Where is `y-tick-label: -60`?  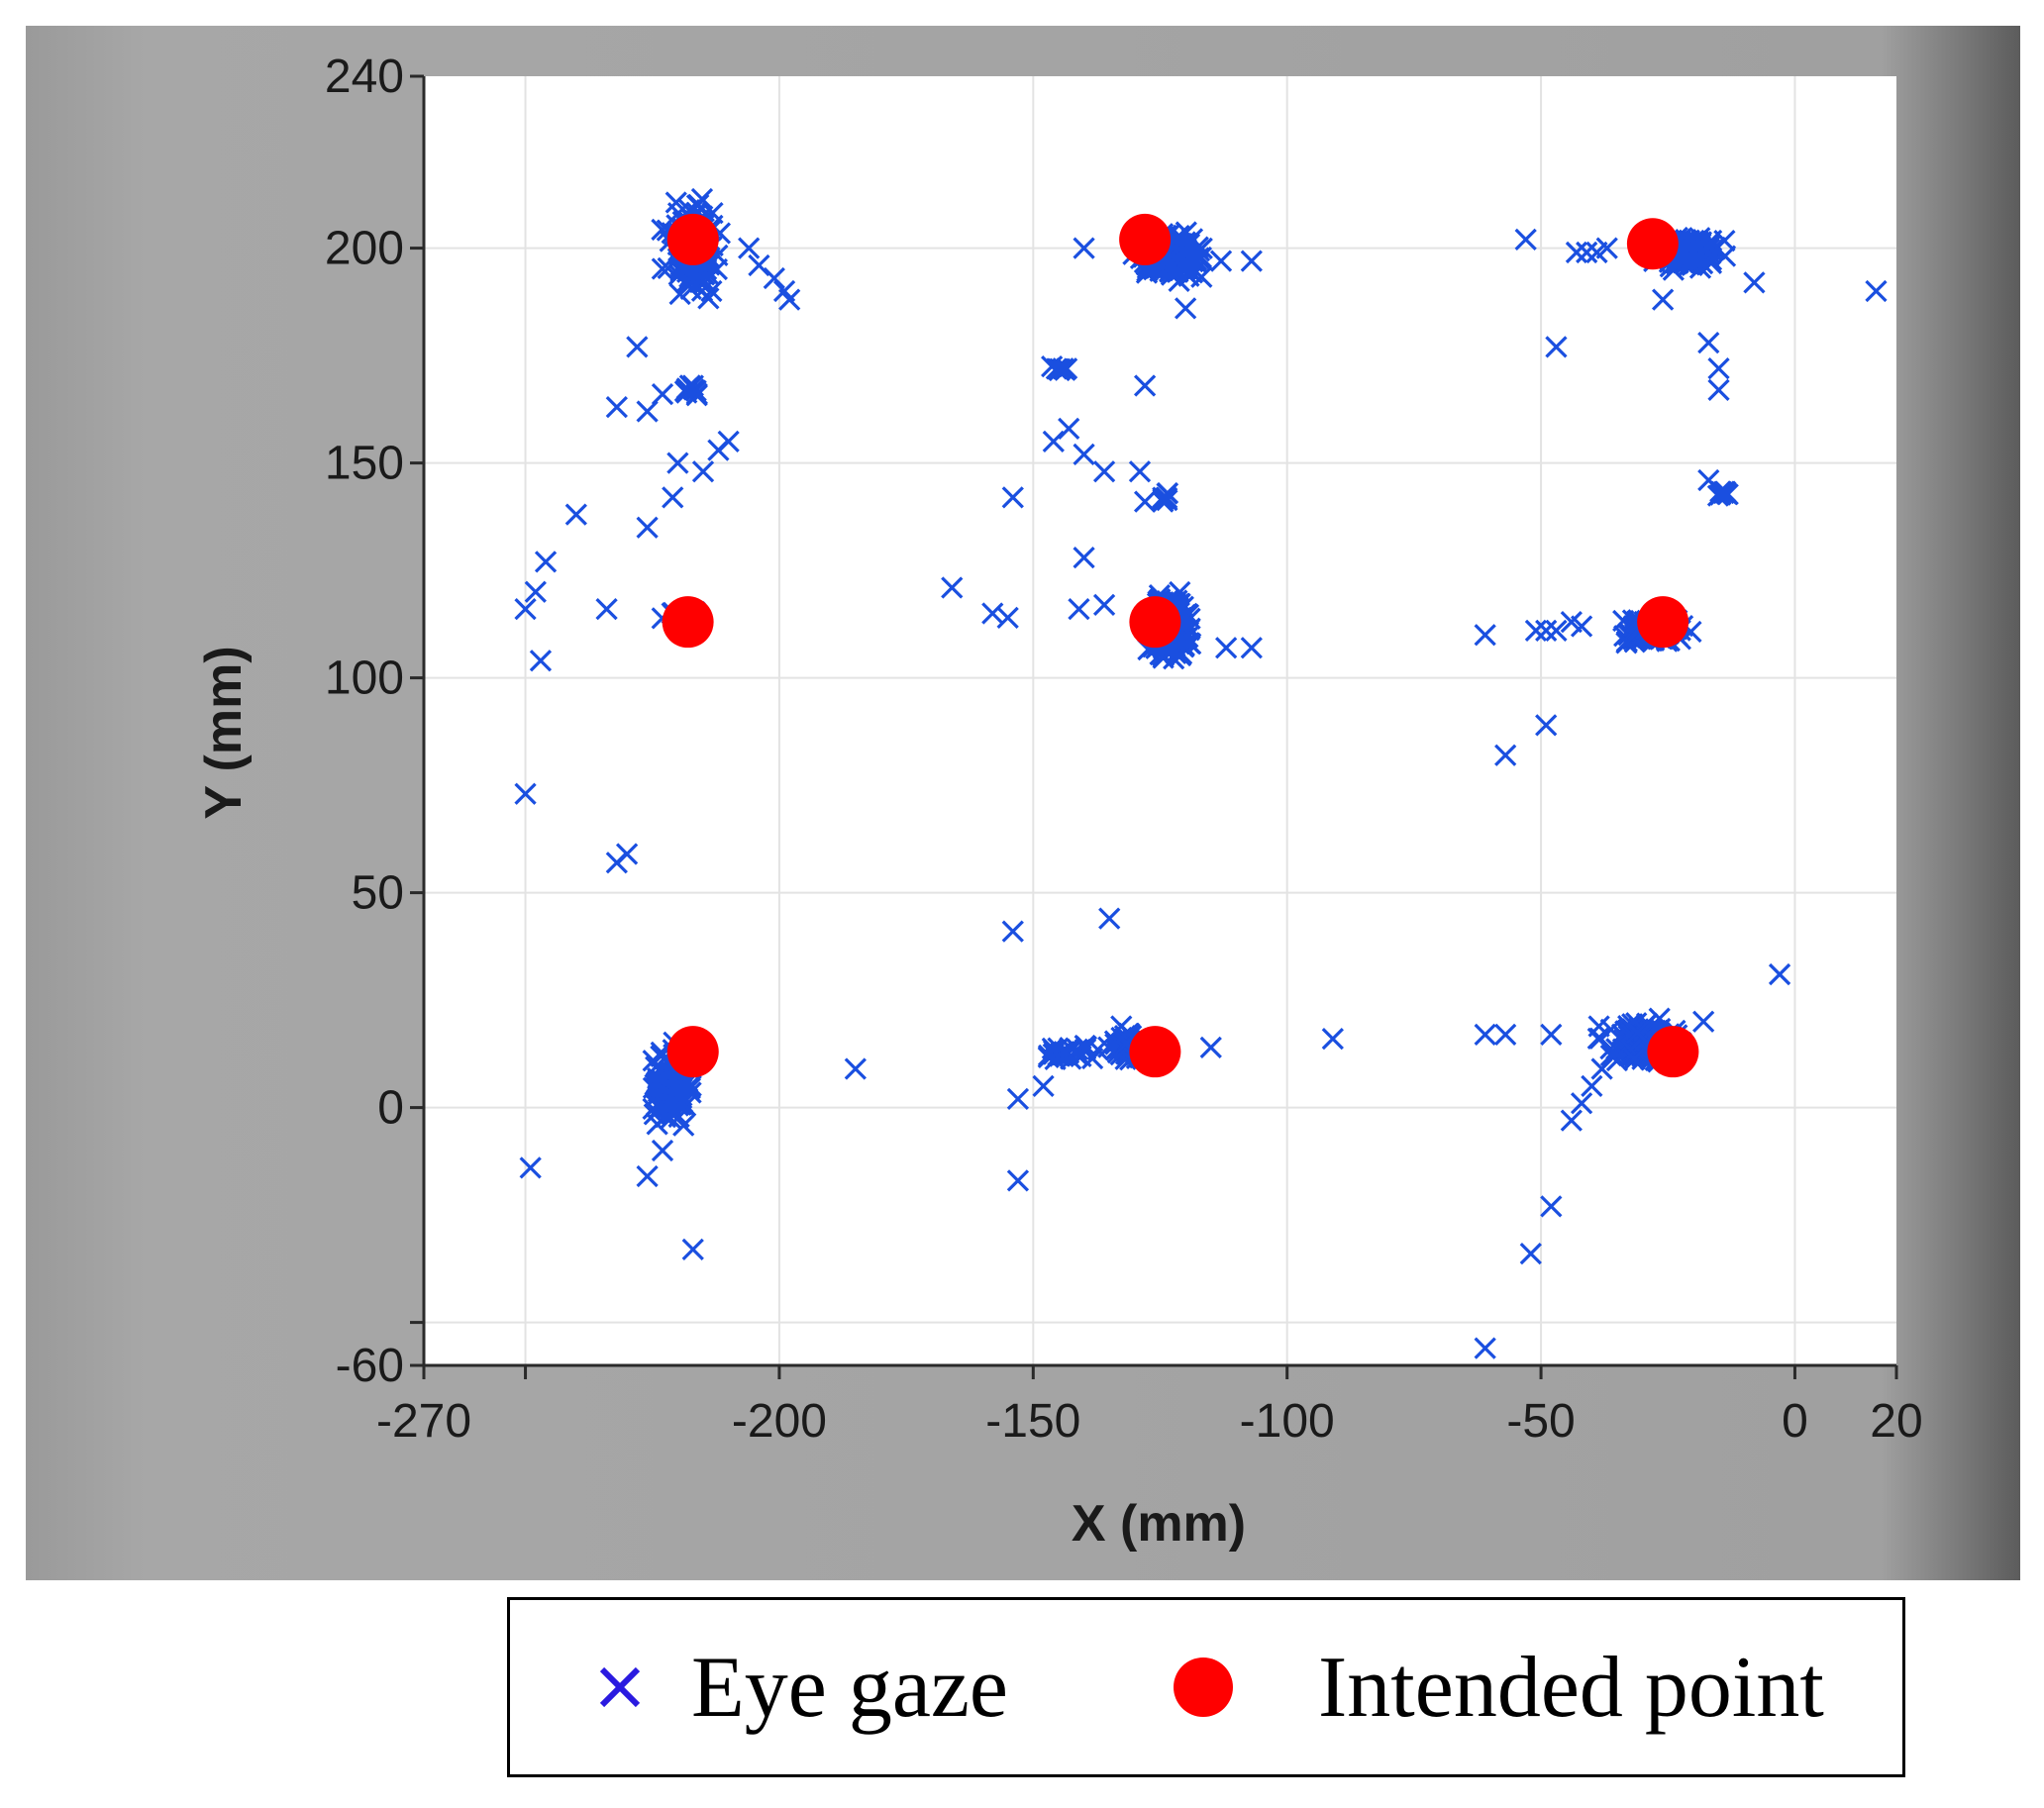
y-tick-label: -60 is located at coordinates (370, 1366).